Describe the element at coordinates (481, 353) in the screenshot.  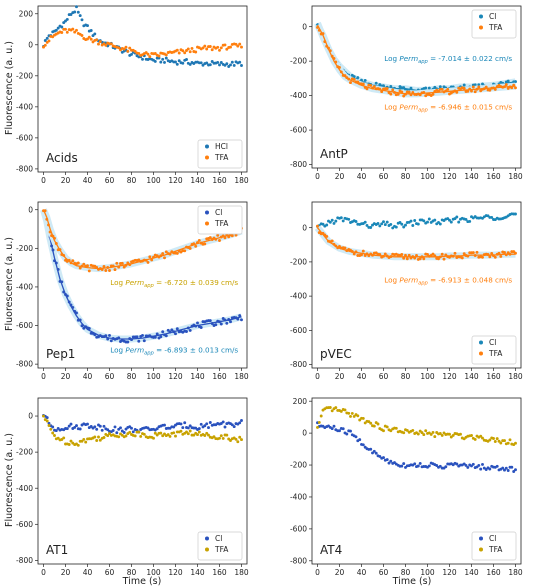
I see `legend-marker` at that location.